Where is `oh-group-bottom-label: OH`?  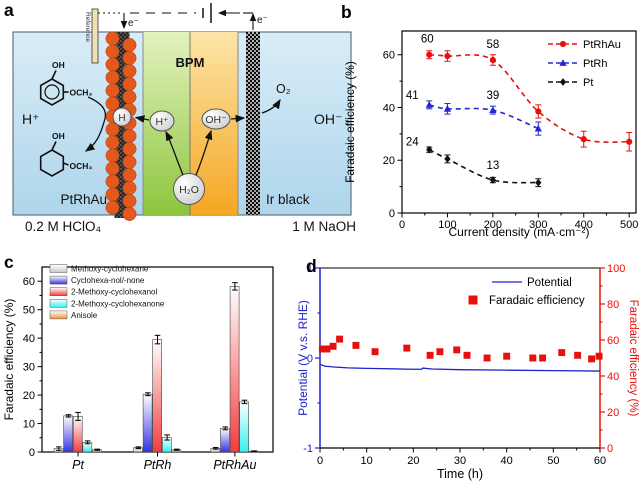 oh-group-bottom-label: OH is located at coordinates (58, 136).